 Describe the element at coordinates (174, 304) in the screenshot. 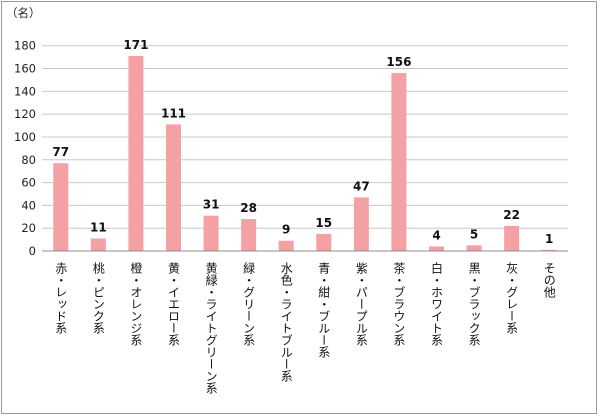

I see `category-label: 黄・イエロー系` at that location.